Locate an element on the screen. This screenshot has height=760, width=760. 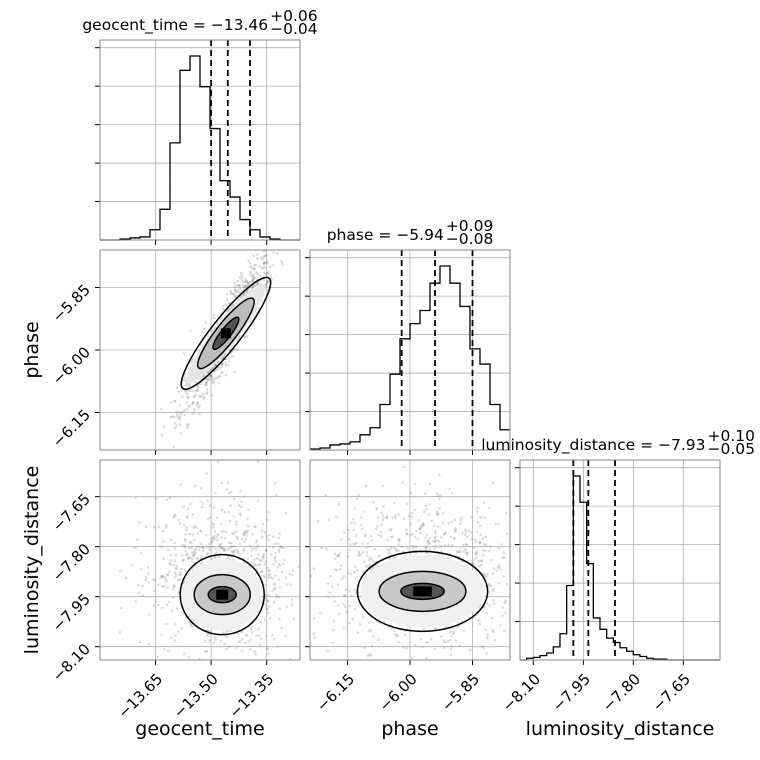
contour-line is located at coordinates (222, 594).